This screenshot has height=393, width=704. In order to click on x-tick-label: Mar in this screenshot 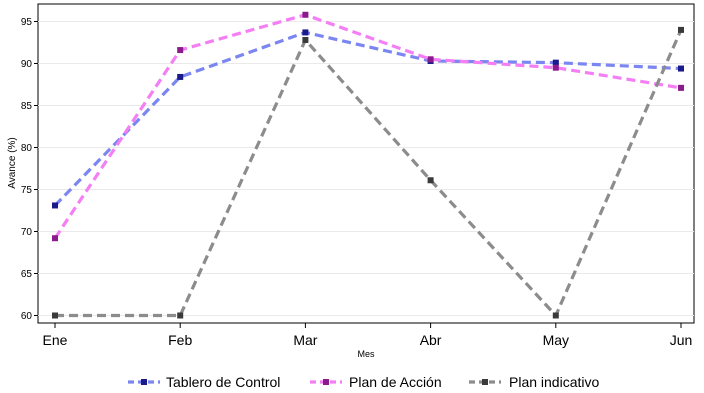, I will do `click(305, 340)`.